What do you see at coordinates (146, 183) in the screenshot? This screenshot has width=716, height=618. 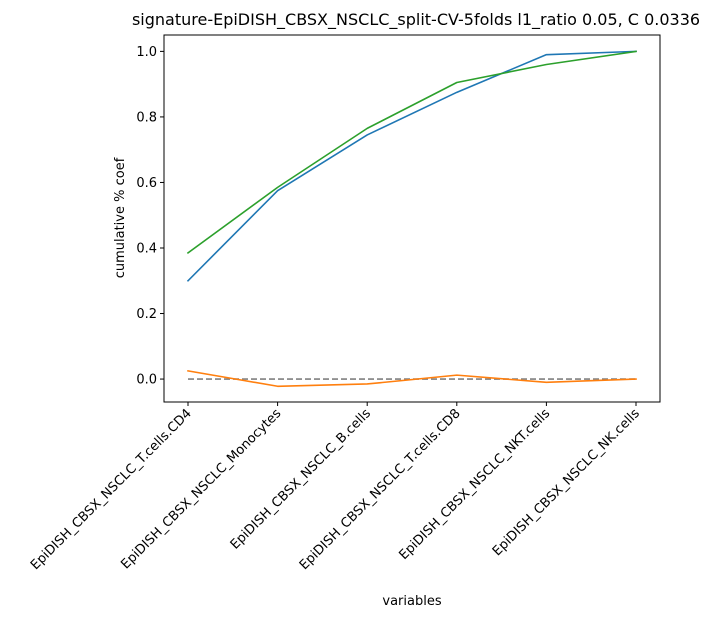 I see `y-tick-label: 0.6` at bounding box center [146, 183].